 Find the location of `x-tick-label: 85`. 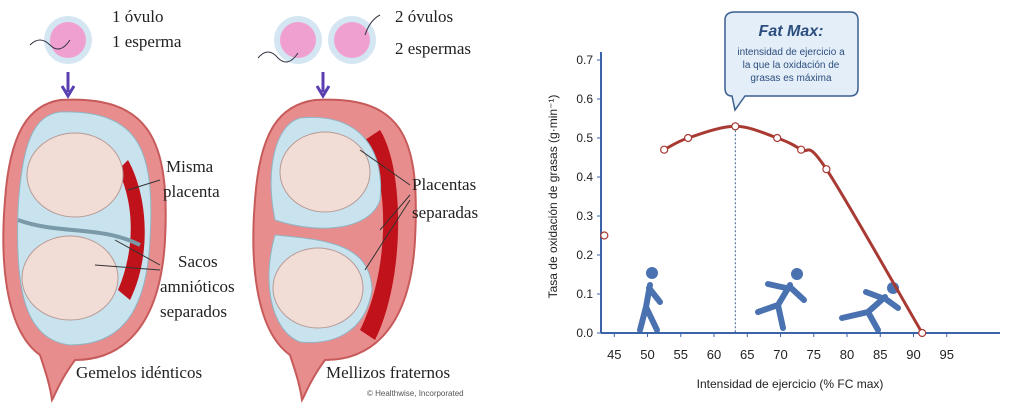

x-tick-label: 85 is located at coordinates (880, 354).